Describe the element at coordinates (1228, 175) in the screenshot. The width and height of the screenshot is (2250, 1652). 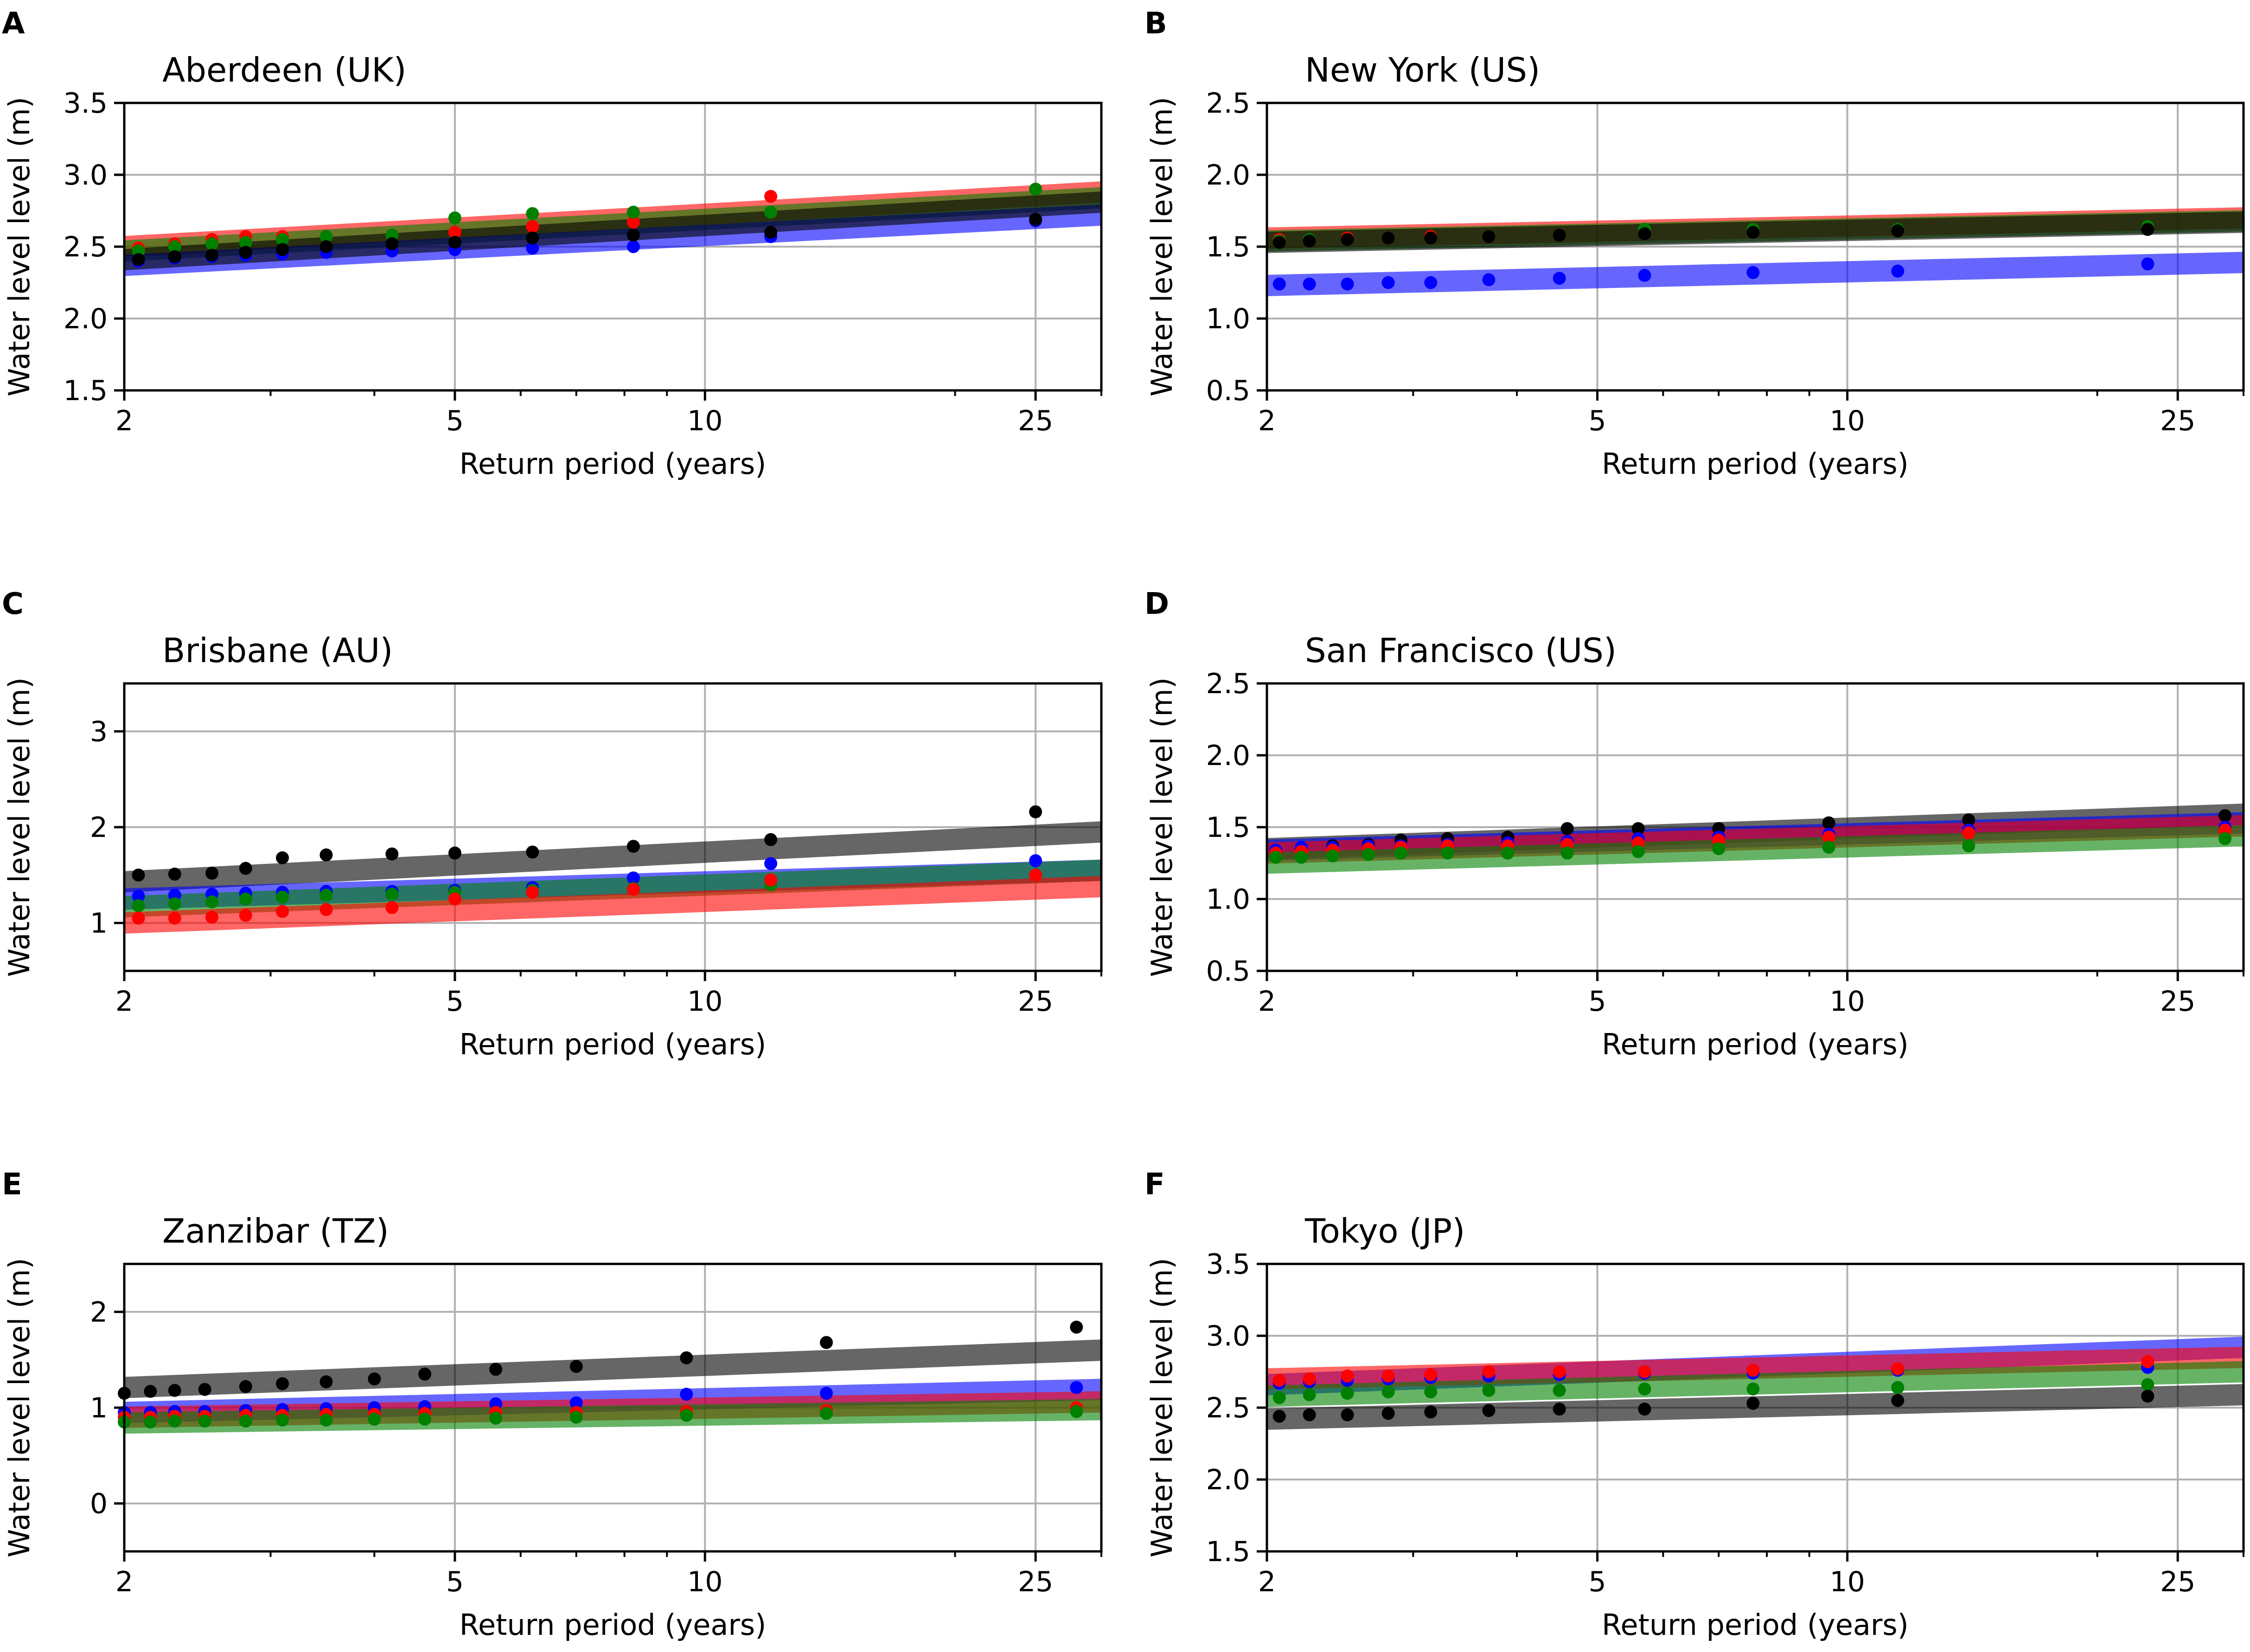
I see `y-tick-label: 2.0` at that location.